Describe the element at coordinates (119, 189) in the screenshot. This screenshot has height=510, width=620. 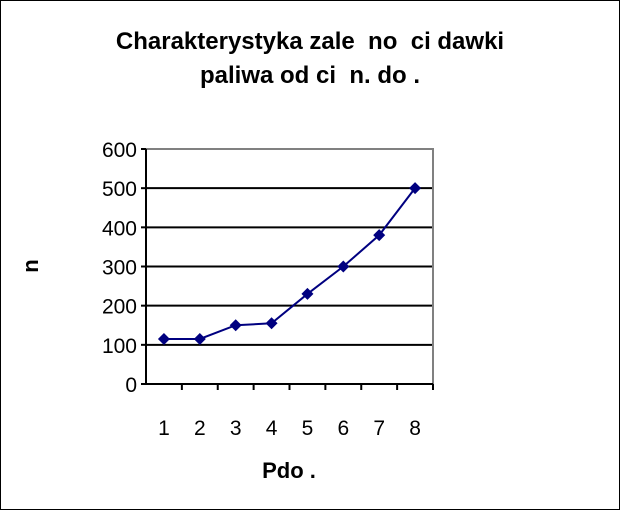
I see `y-tick-label: 500` at that location.